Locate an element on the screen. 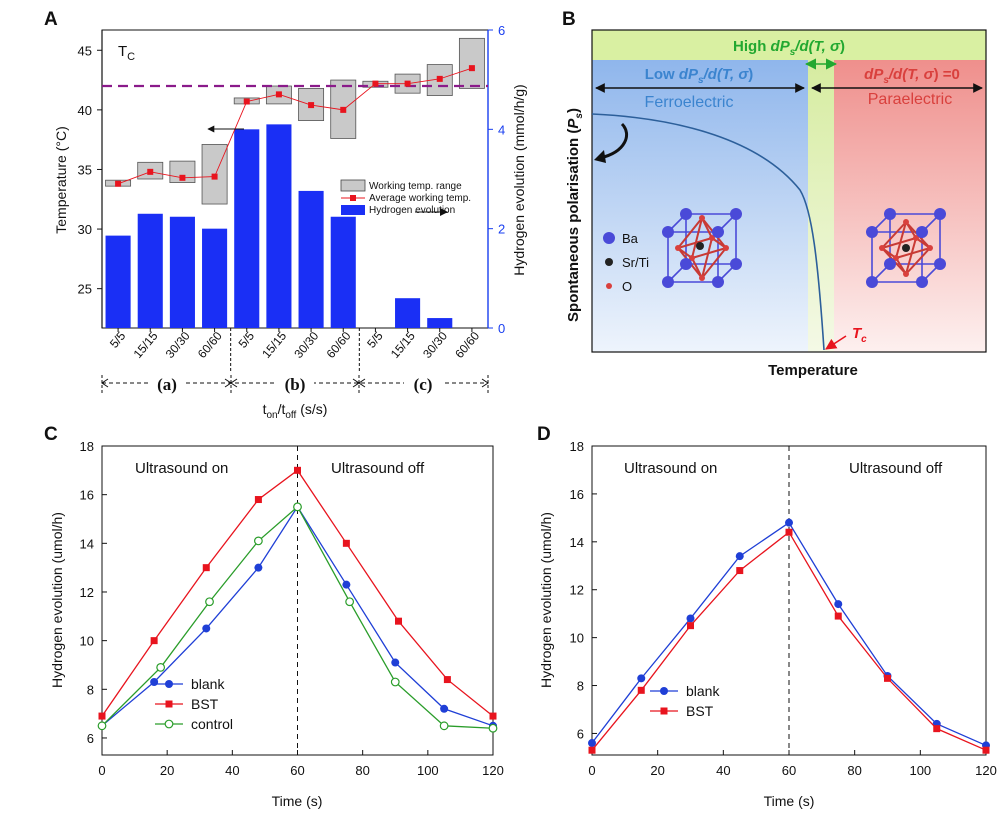  category-label-7: 60/60 is located at coordinates (339, 345).